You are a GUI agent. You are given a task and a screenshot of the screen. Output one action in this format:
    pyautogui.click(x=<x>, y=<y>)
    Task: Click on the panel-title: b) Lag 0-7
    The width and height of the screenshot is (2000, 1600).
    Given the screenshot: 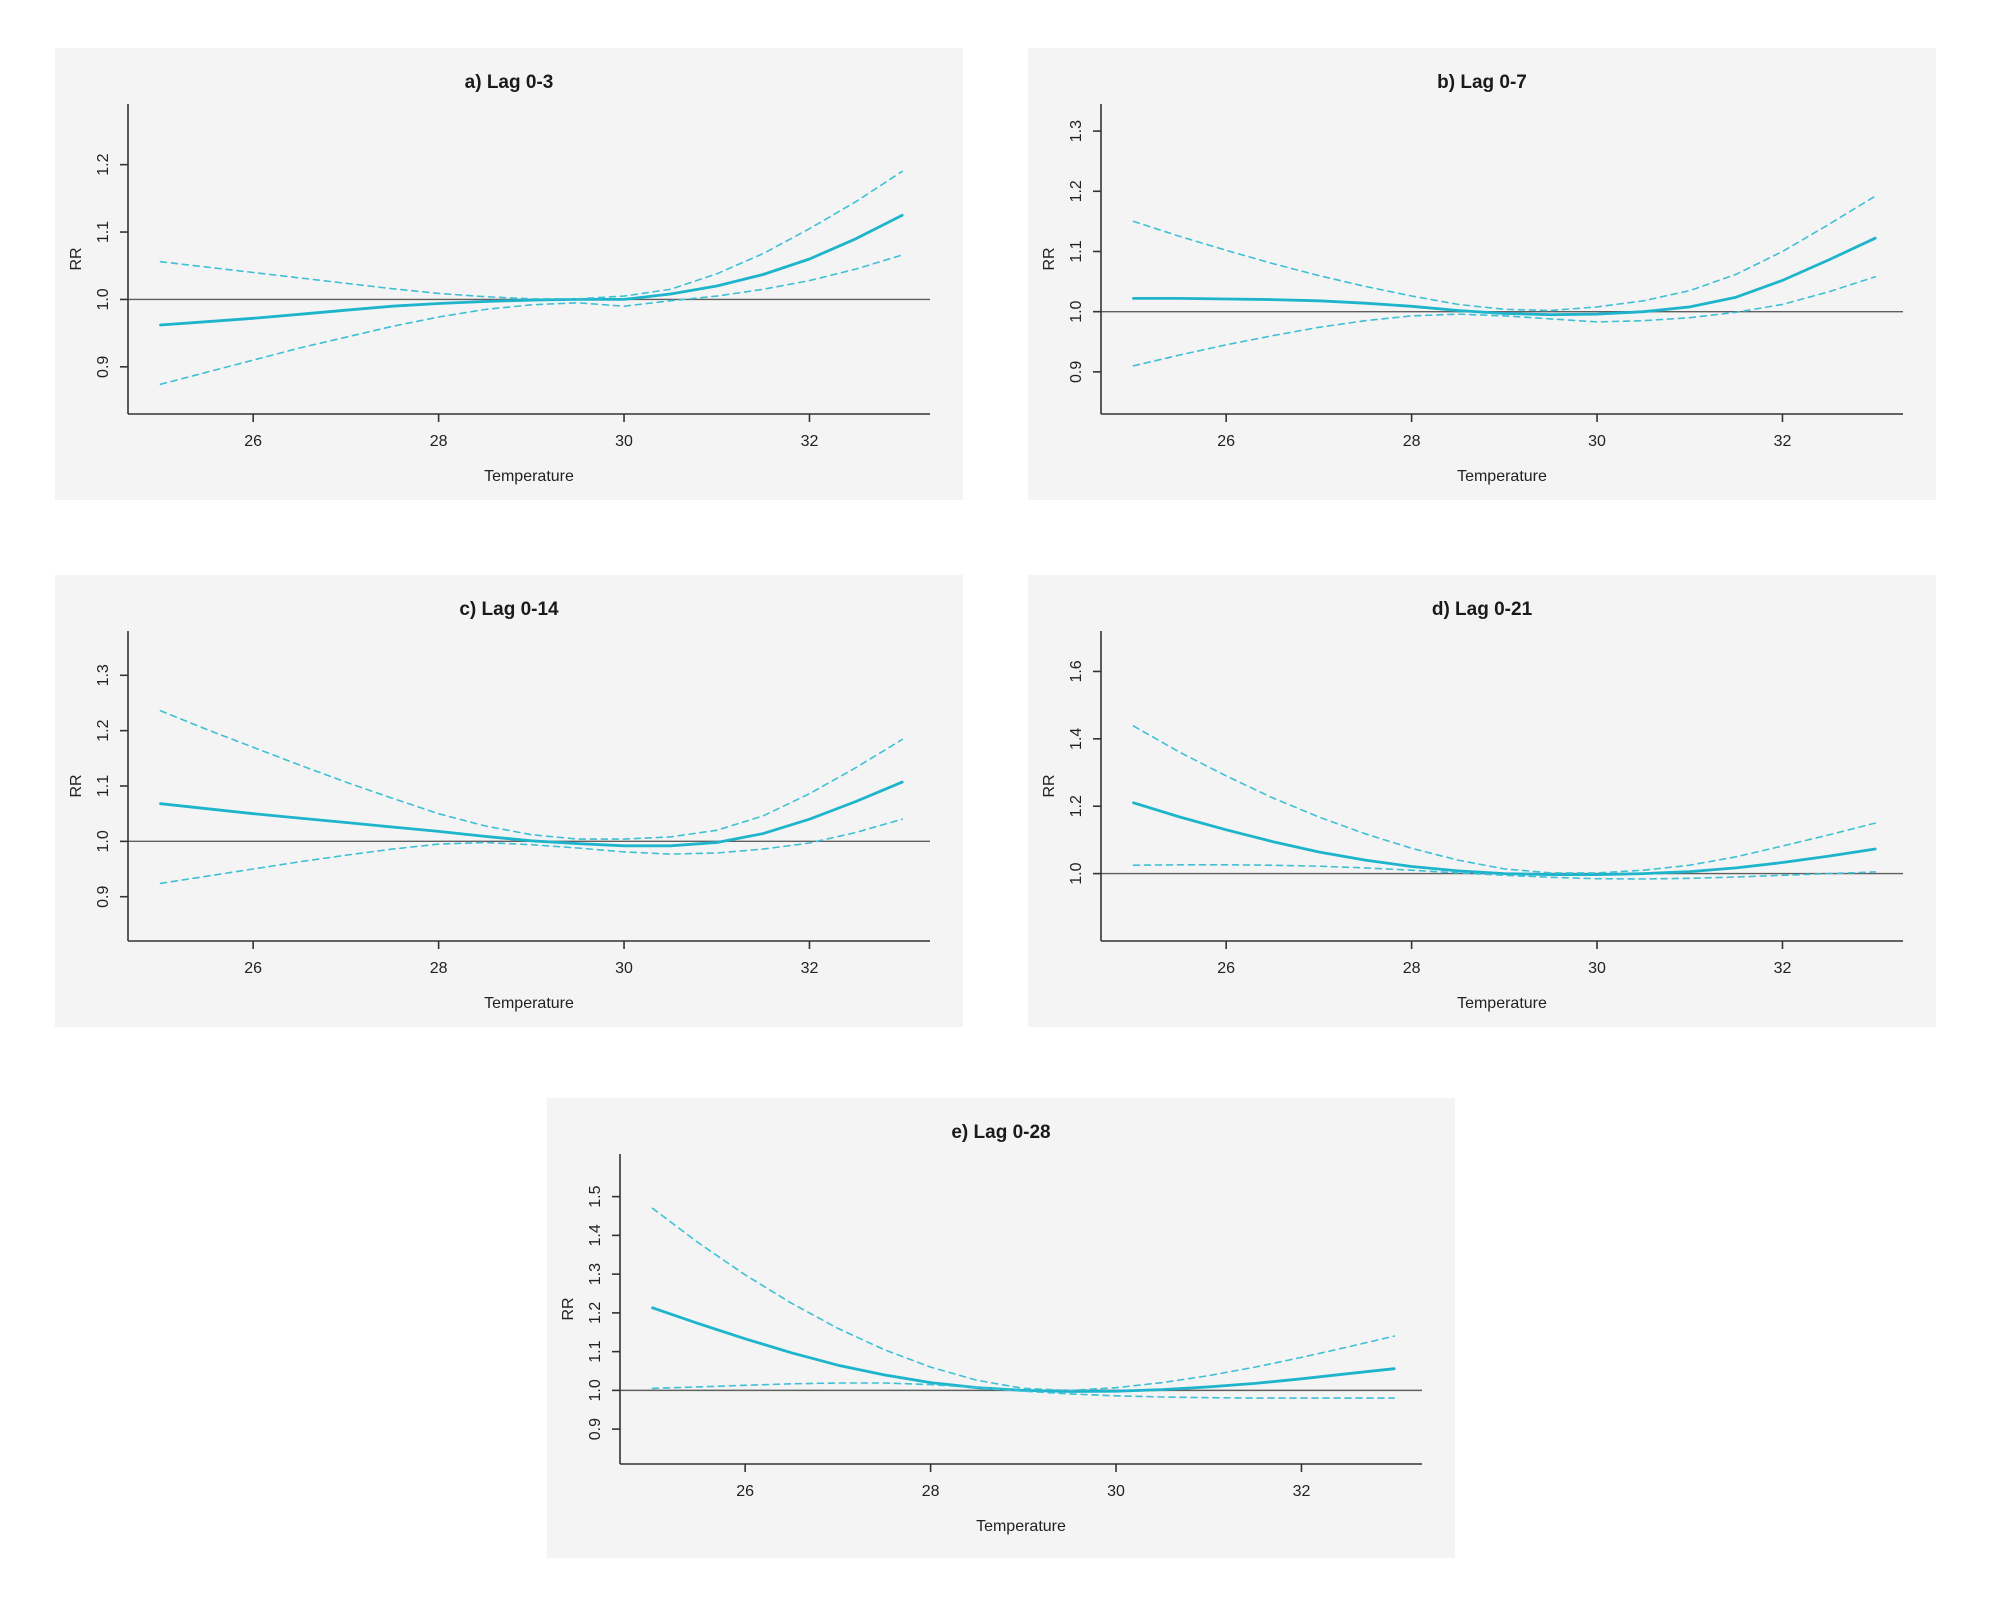 What is the action you would take?
    pyautogui.click(x=1482, y=82)
    